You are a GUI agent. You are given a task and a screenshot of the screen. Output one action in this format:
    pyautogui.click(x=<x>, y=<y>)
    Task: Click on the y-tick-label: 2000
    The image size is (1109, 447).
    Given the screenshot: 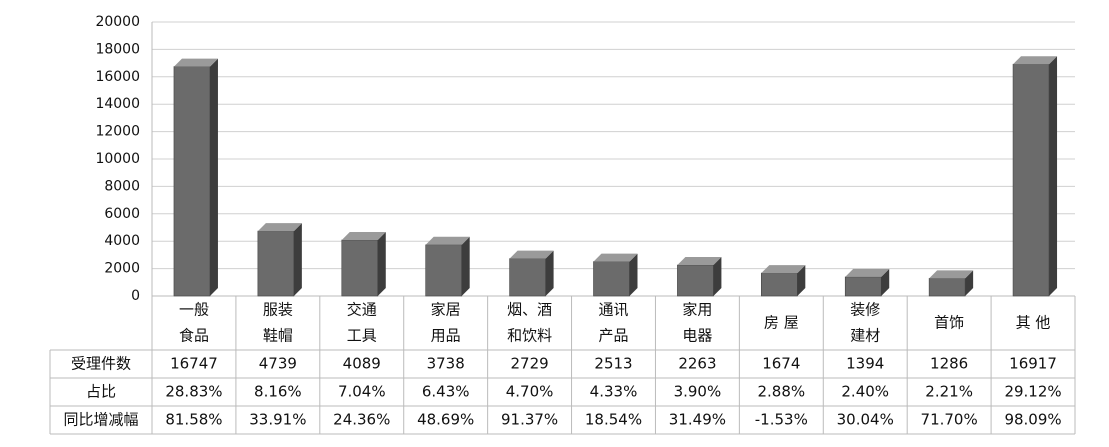 What is the action you would take?
    pyautogui.click(x=122, y=269)
    